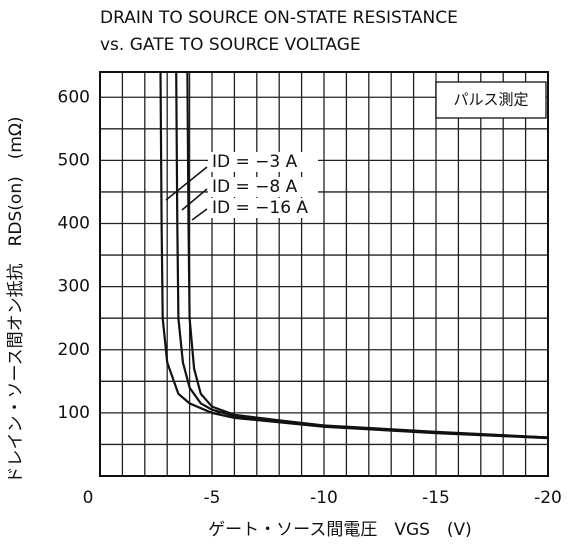 This screenshot has width=567, height=546. Describe the element at coordinates (74, 350) in the screenshot. I see `y-tick-label: 200` at that location.